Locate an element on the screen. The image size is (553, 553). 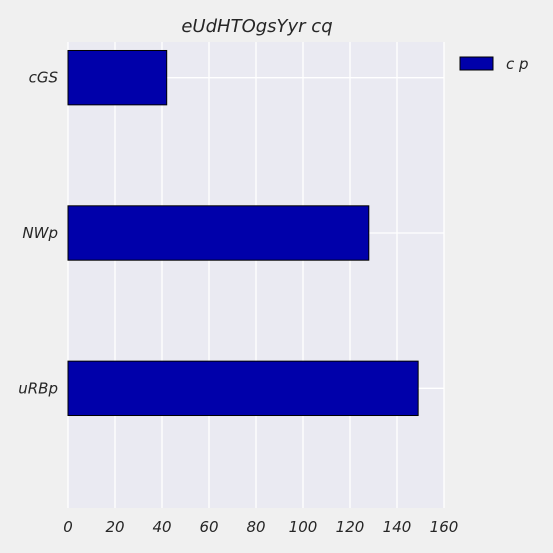
legend-swatch is located at coordinates (476, 63).